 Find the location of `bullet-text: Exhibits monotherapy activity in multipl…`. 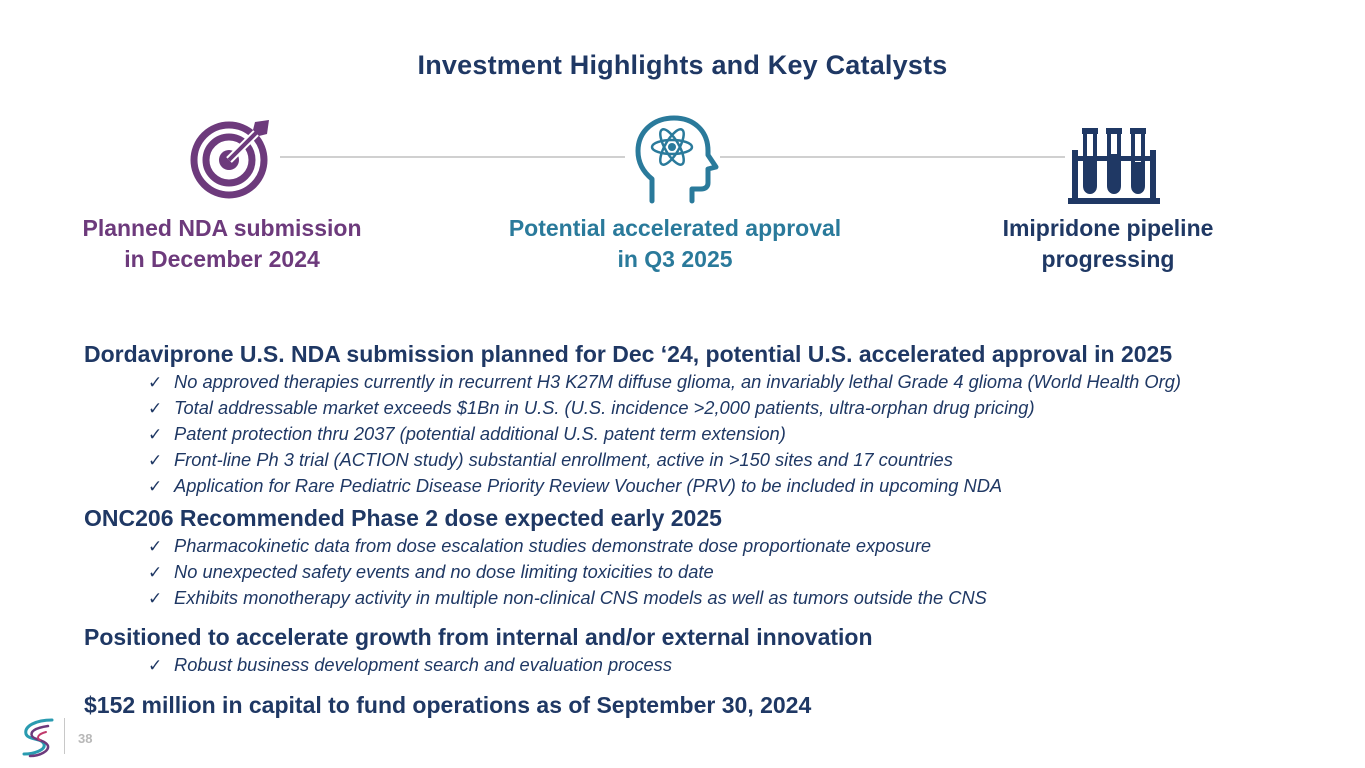

bullet-text: Exhibits monotherapy activity in multipl… is located at coordinates (580, 597).